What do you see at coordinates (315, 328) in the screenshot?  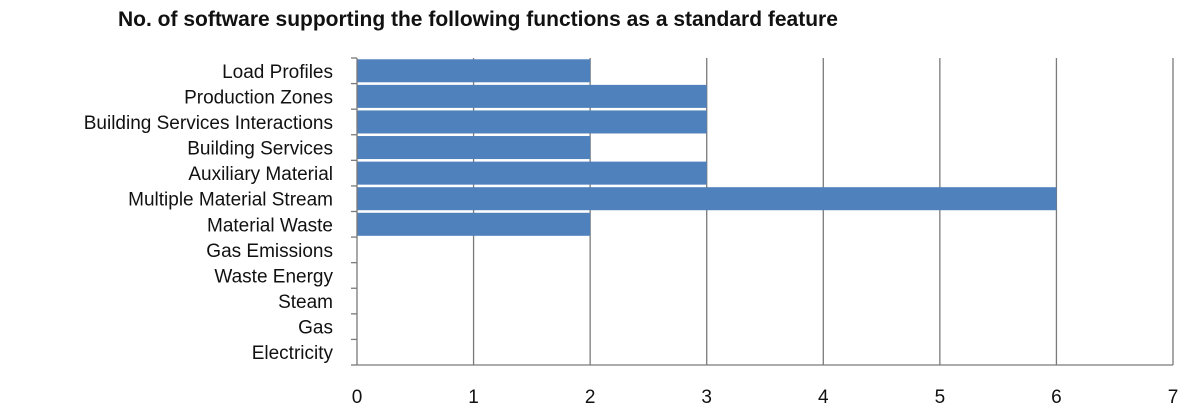 I see `category-label: Gas` at bounding box center [315, 328].